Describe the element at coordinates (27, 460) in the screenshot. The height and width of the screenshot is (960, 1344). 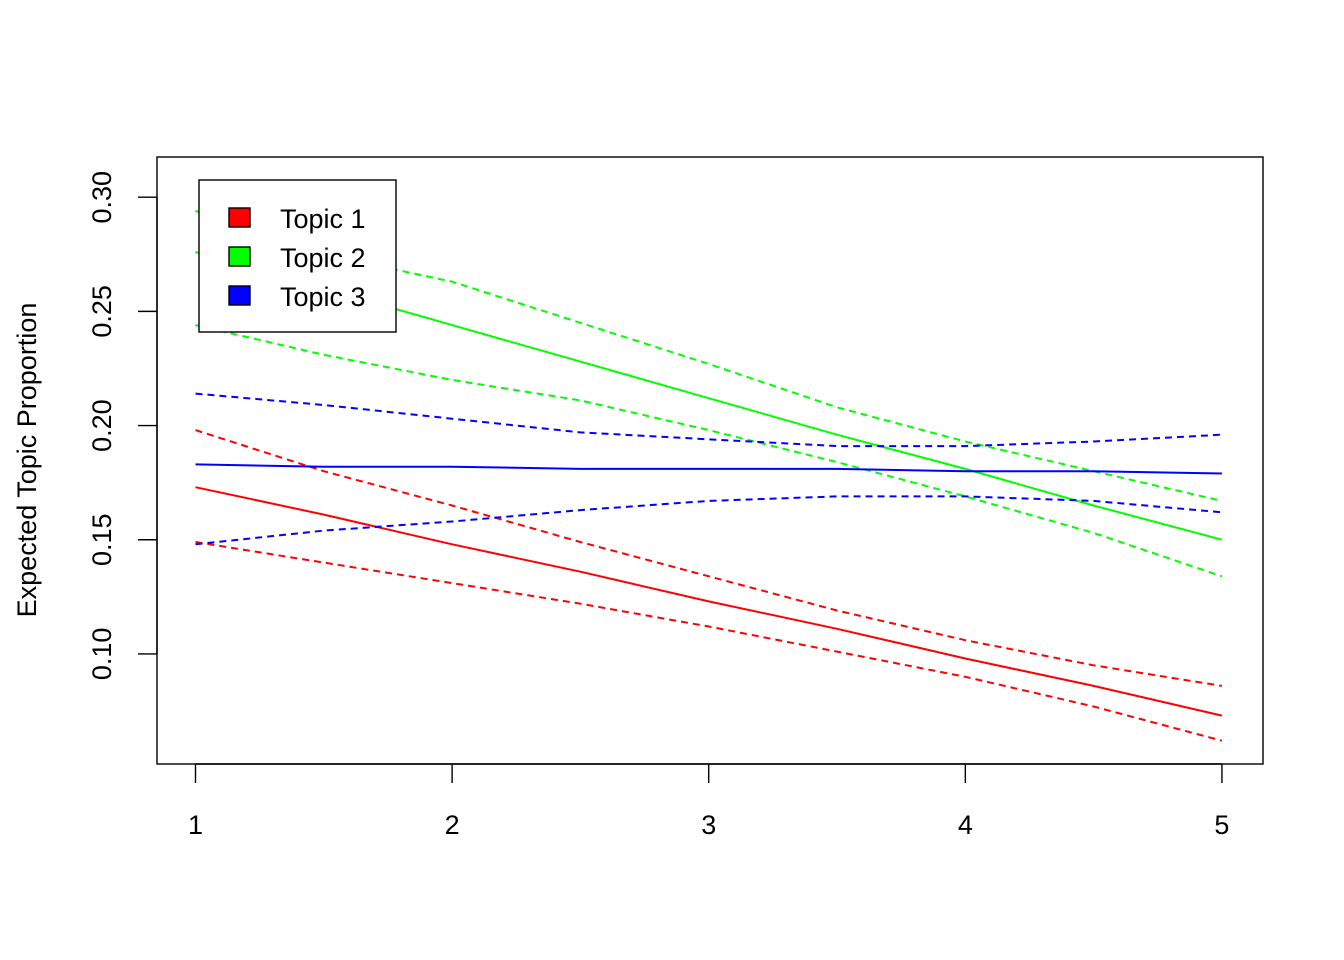
I see `y-axis-label: Expected Topic Proportion` at that location.